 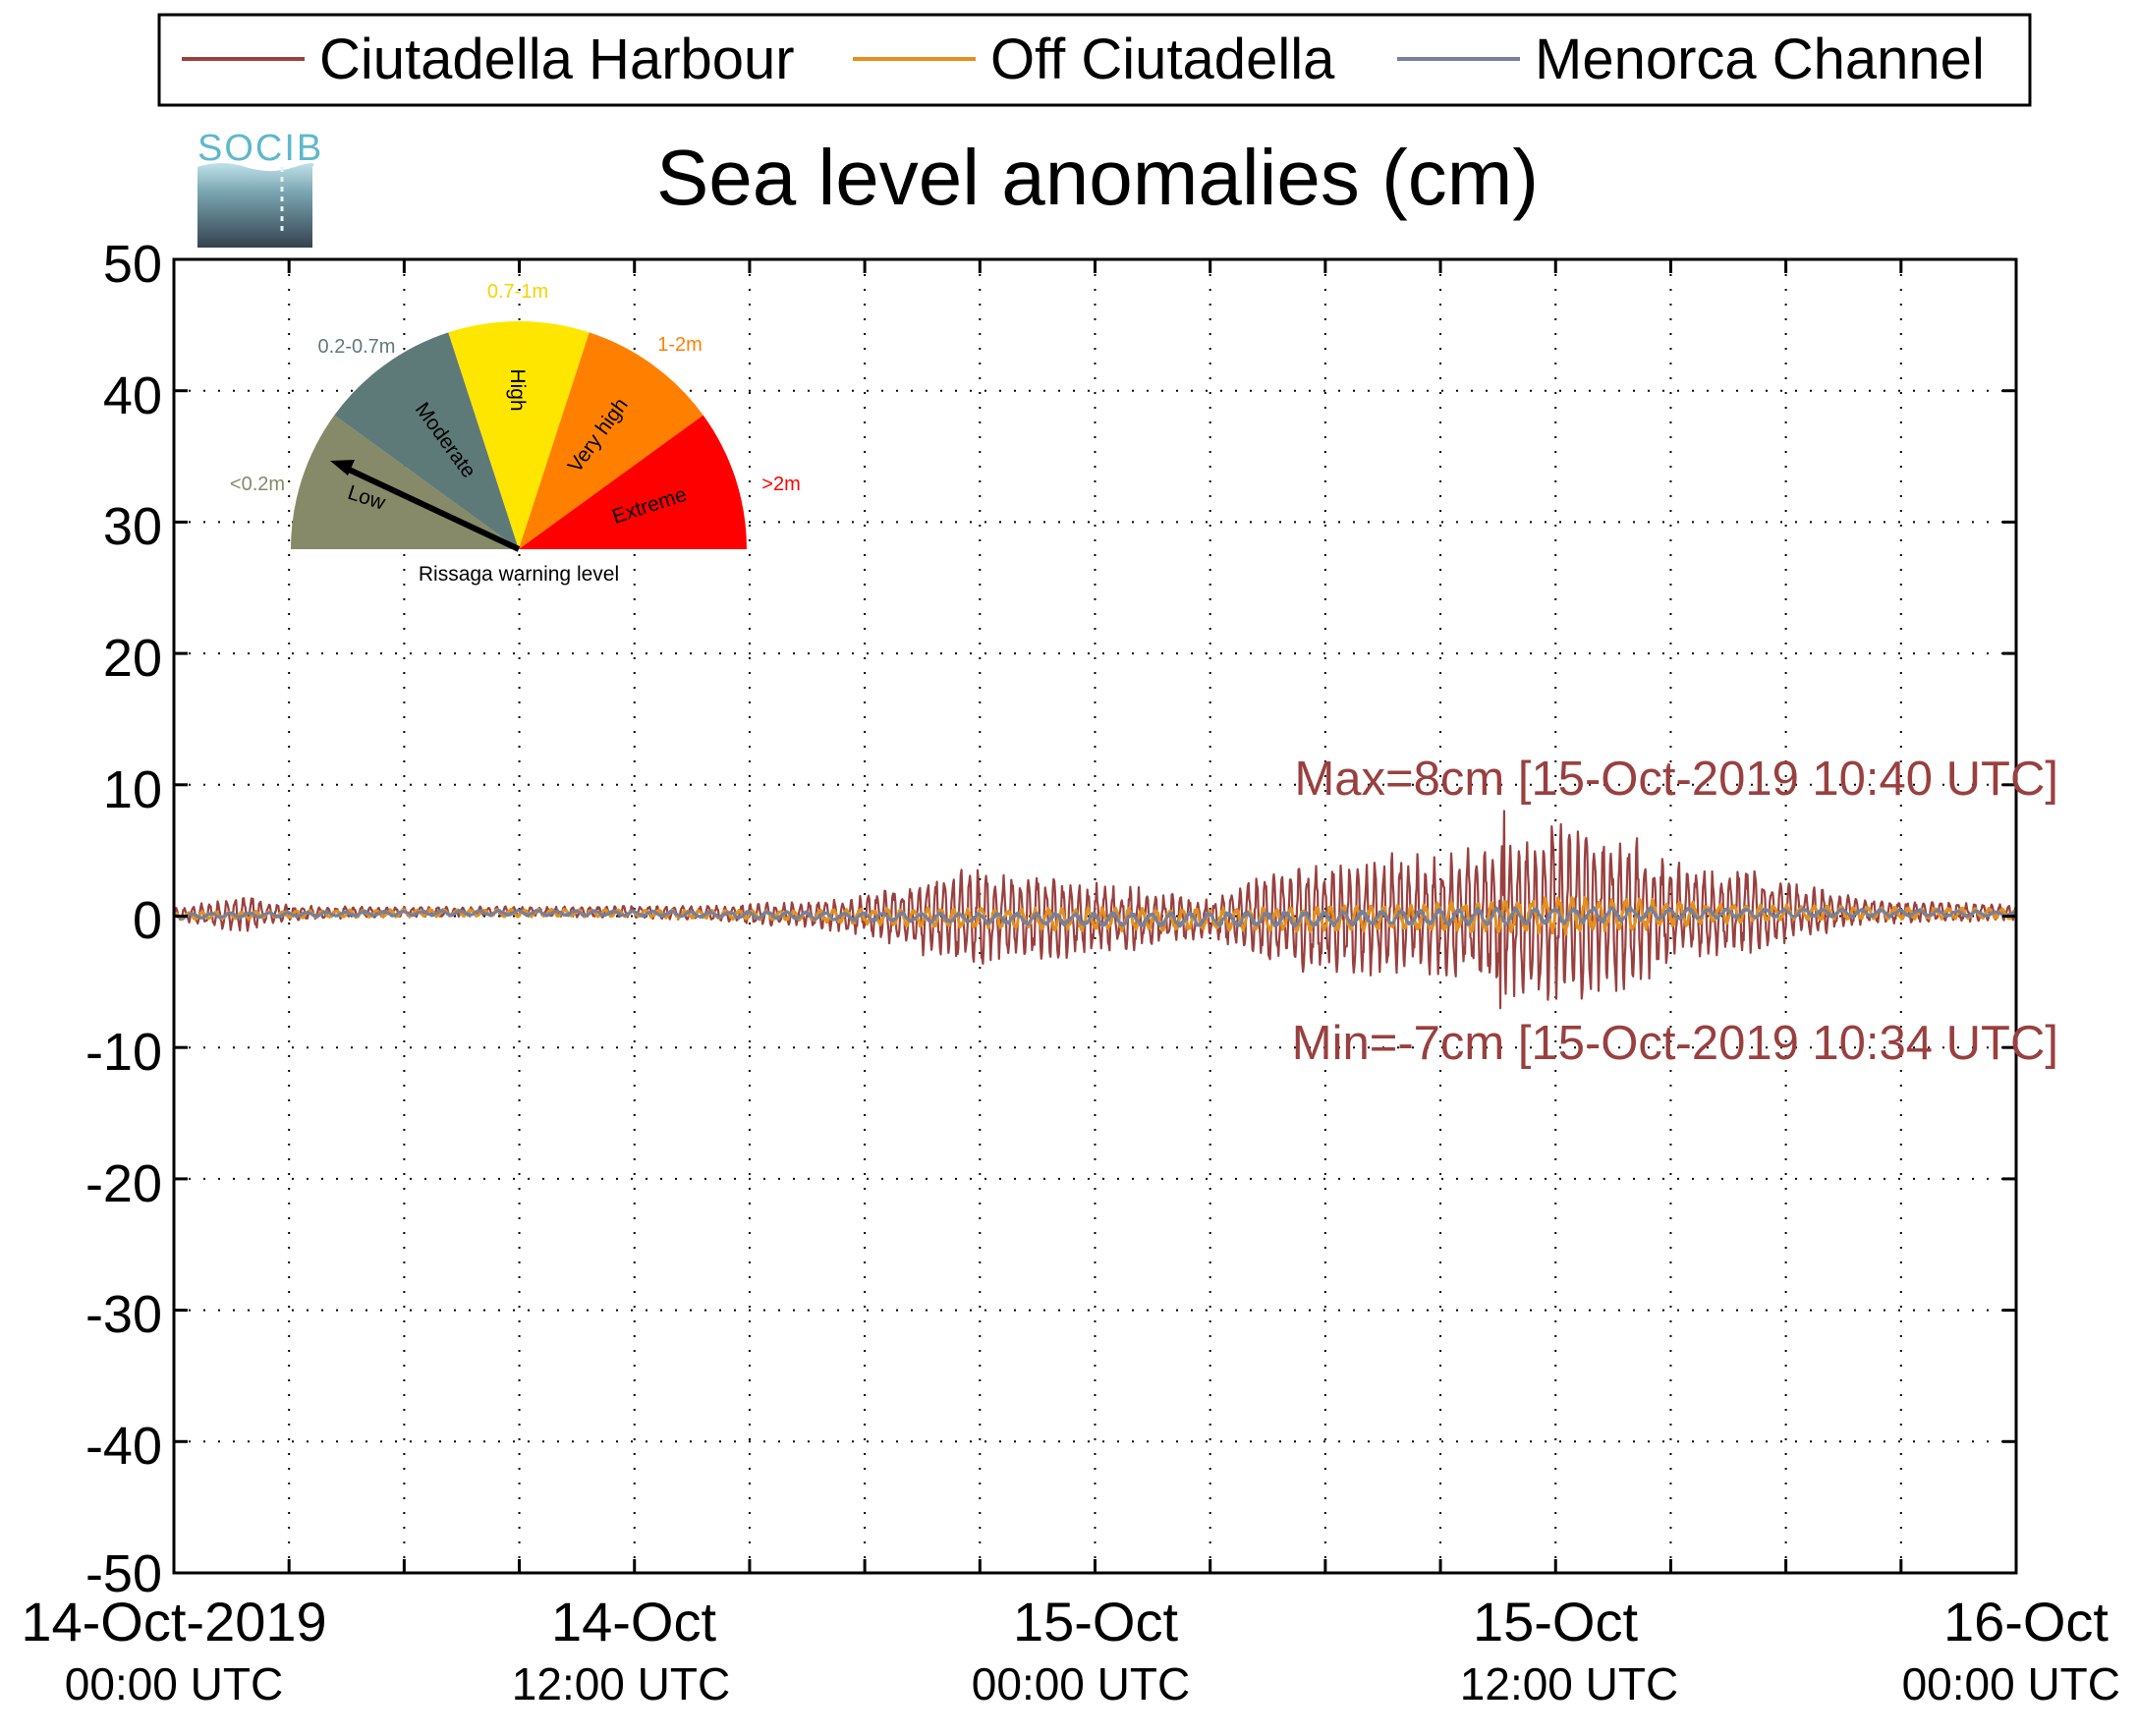 I want to click on series-group, so click(x=1095, y=910).